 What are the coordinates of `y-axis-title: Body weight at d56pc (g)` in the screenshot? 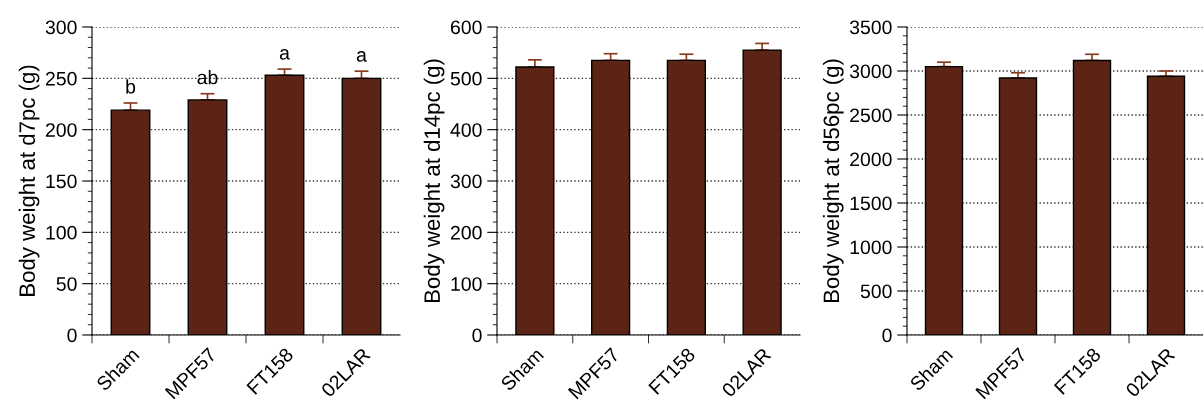 It's located at (833, 181).